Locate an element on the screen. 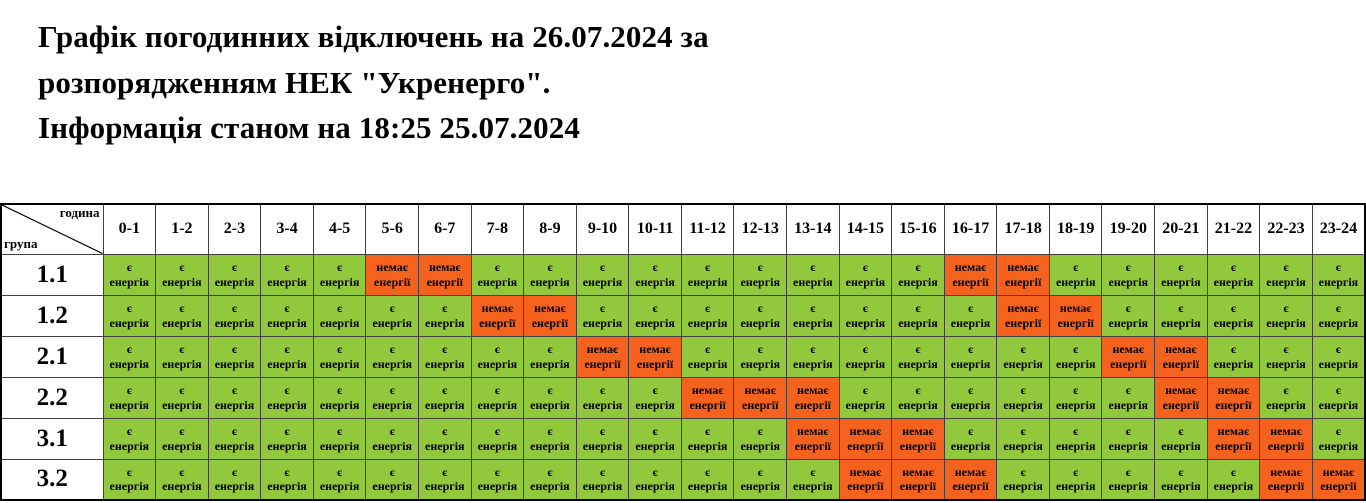 This screenshot has height=503, width=1366. status-cell-1.2-10-11: є енергія is located at coordinates (655, 315).